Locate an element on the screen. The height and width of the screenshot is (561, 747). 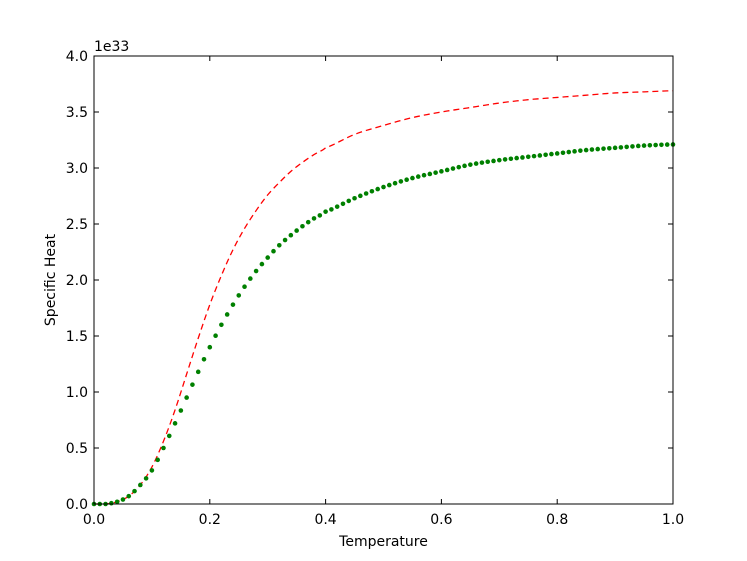
y-tick-label: 0.0 is located at coordinates (77, 505).